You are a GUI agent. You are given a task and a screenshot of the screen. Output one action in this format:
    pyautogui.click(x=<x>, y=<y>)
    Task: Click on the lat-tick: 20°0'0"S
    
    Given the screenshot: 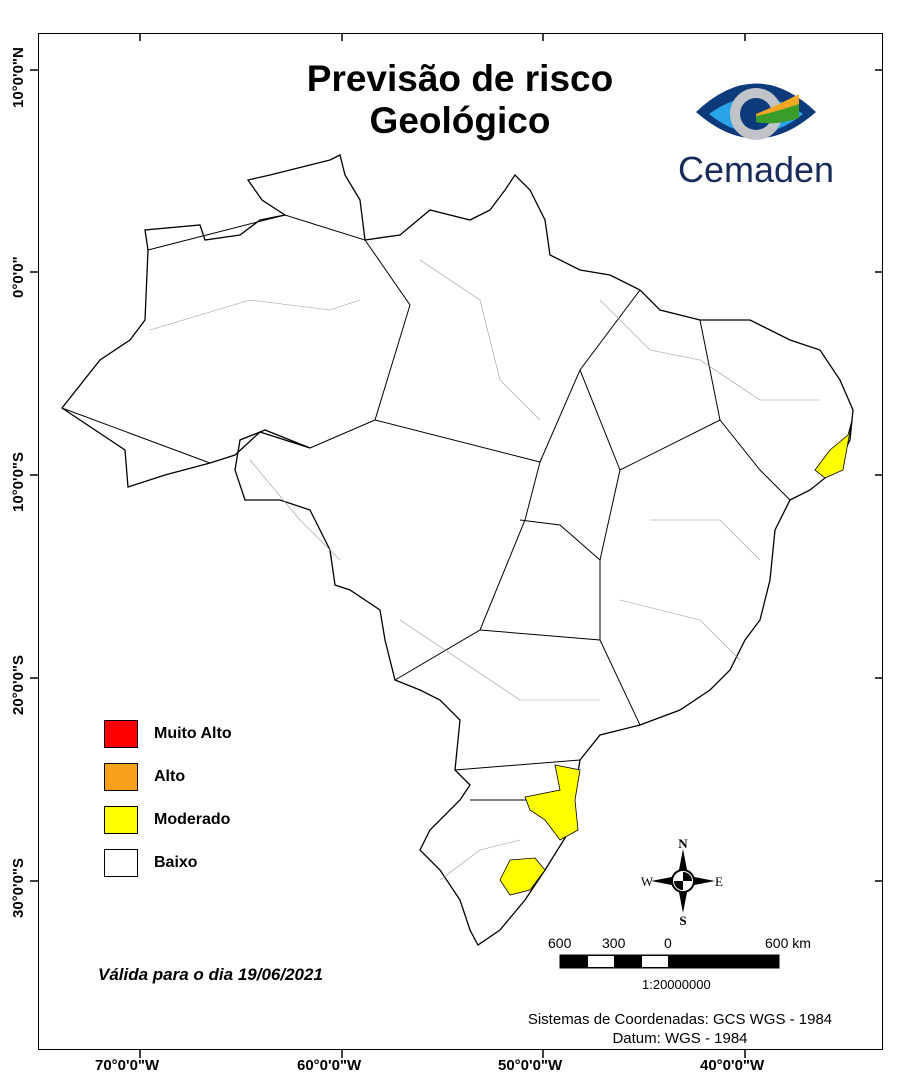 What is the action you would take?
    pyautogui.click(x=18, y=684)
    